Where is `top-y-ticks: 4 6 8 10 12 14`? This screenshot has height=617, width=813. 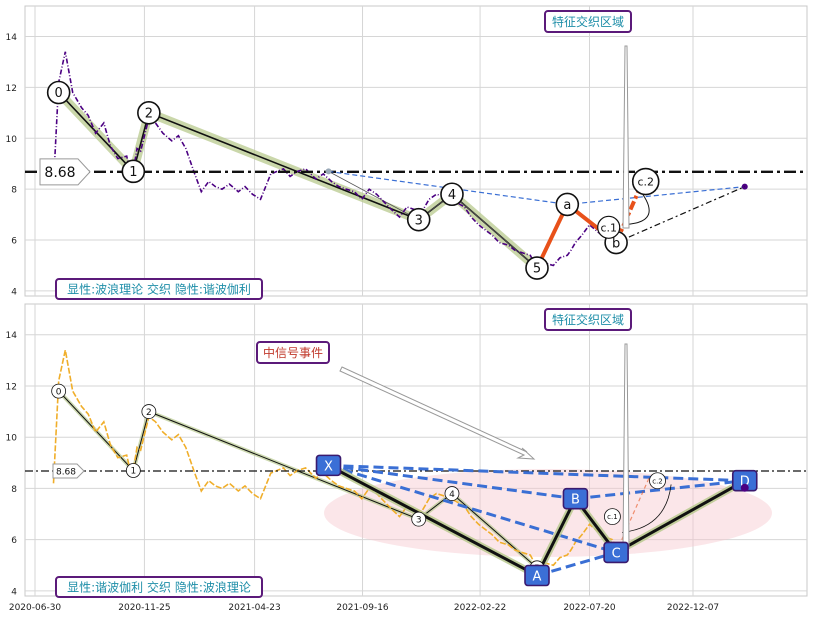
top-y-ticks: 4 6 8 10 12 14 is located at coordinates (12, 165).